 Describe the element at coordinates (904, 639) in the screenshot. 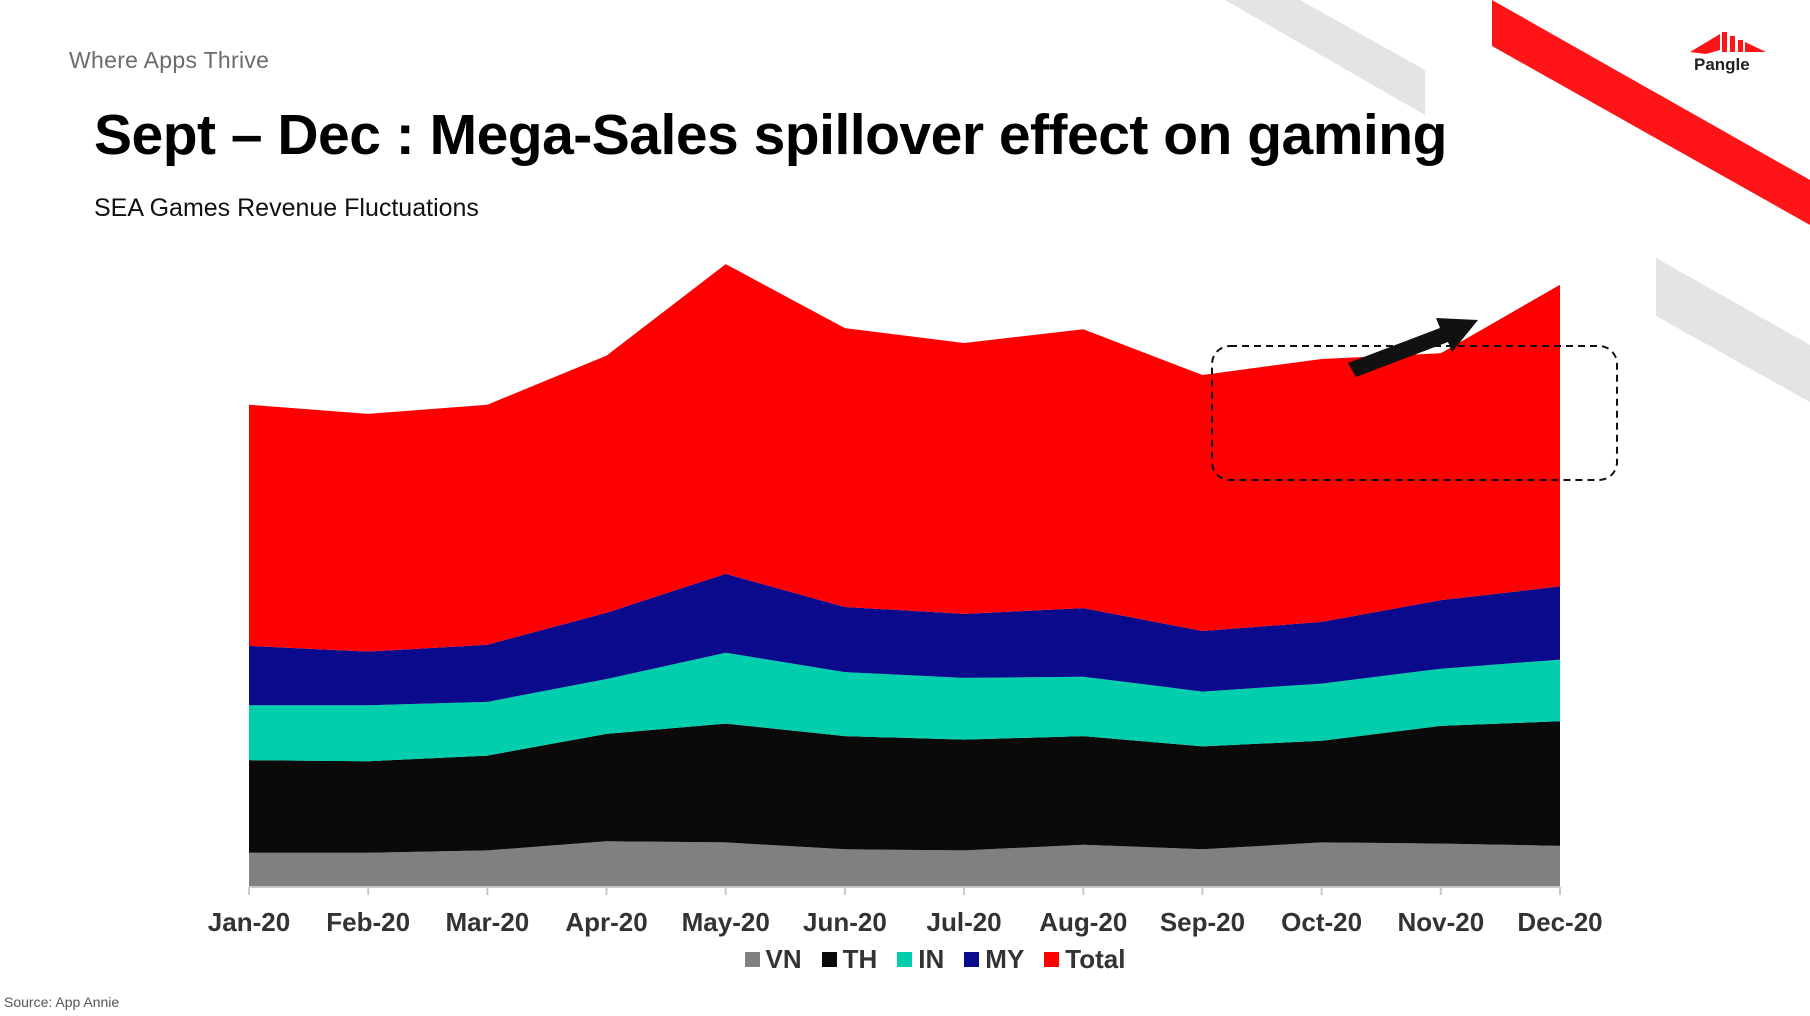

I see `area-series-my` at that location.